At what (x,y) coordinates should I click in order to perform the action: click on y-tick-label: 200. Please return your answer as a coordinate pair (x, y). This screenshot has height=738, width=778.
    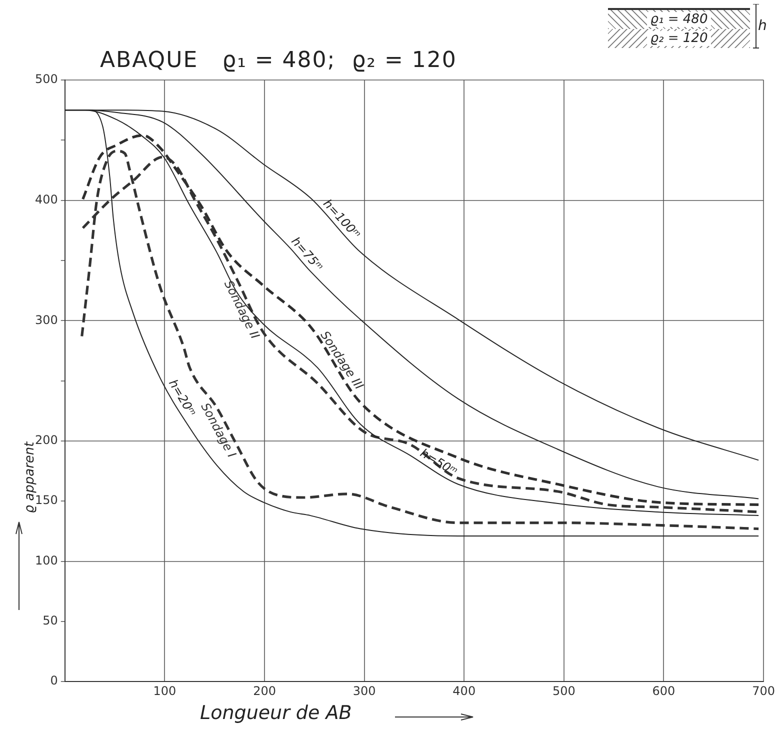
    Looking at the image, I should click on (46, 440).